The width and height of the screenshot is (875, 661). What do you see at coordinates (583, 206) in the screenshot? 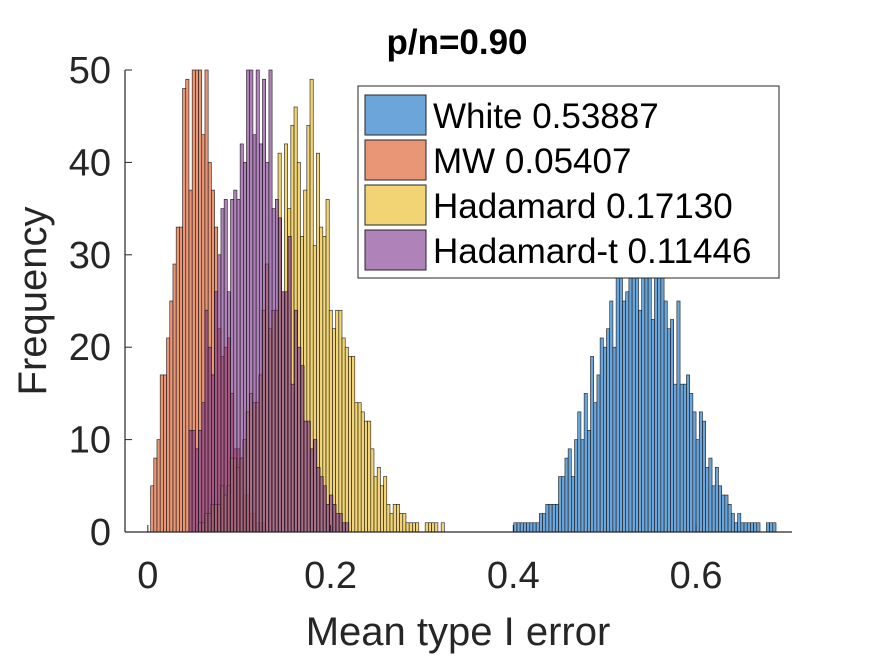
I see `legend-label: Hadamard 0.17130` at bounding box center [583, 206].